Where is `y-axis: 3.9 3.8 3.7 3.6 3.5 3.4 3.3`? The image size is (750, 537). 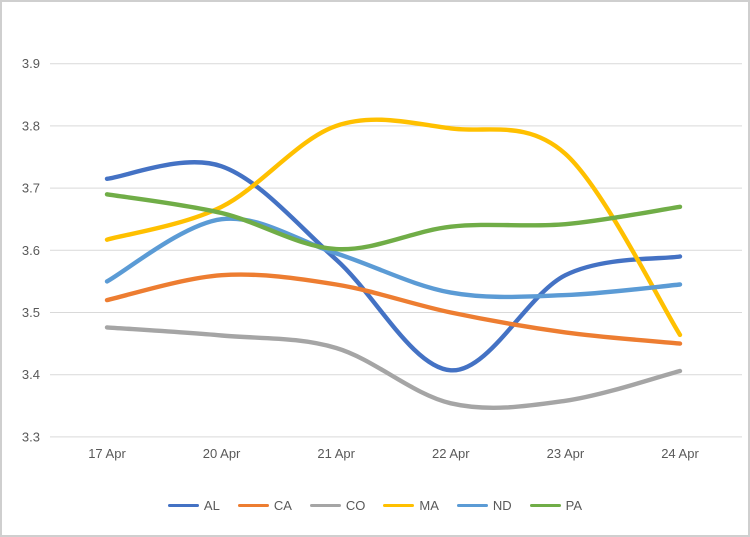 y-axis: 3.9 3.8 3.7 3.6 3.5 3.4 3.3 is located at coordinates (31, 250).